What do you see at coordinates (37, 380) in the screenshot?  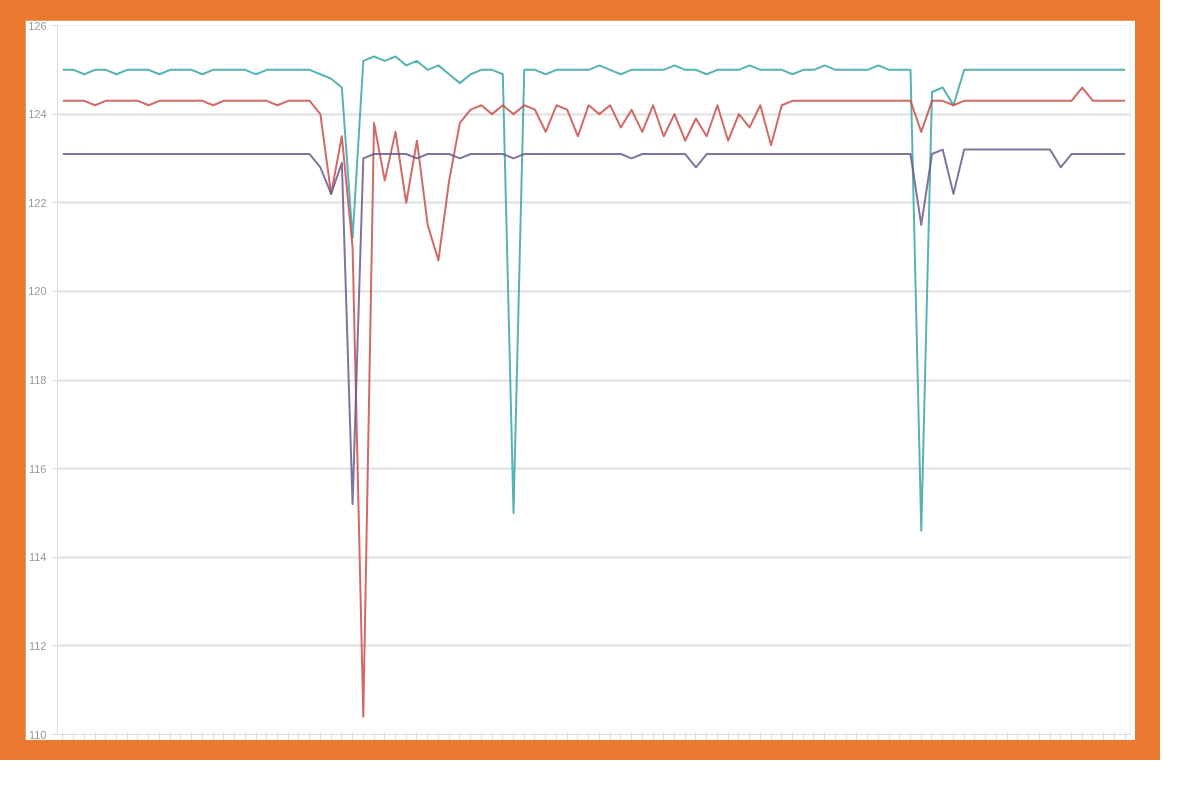 I see `y-tick-label: 118` at bounding box center [37, 380].